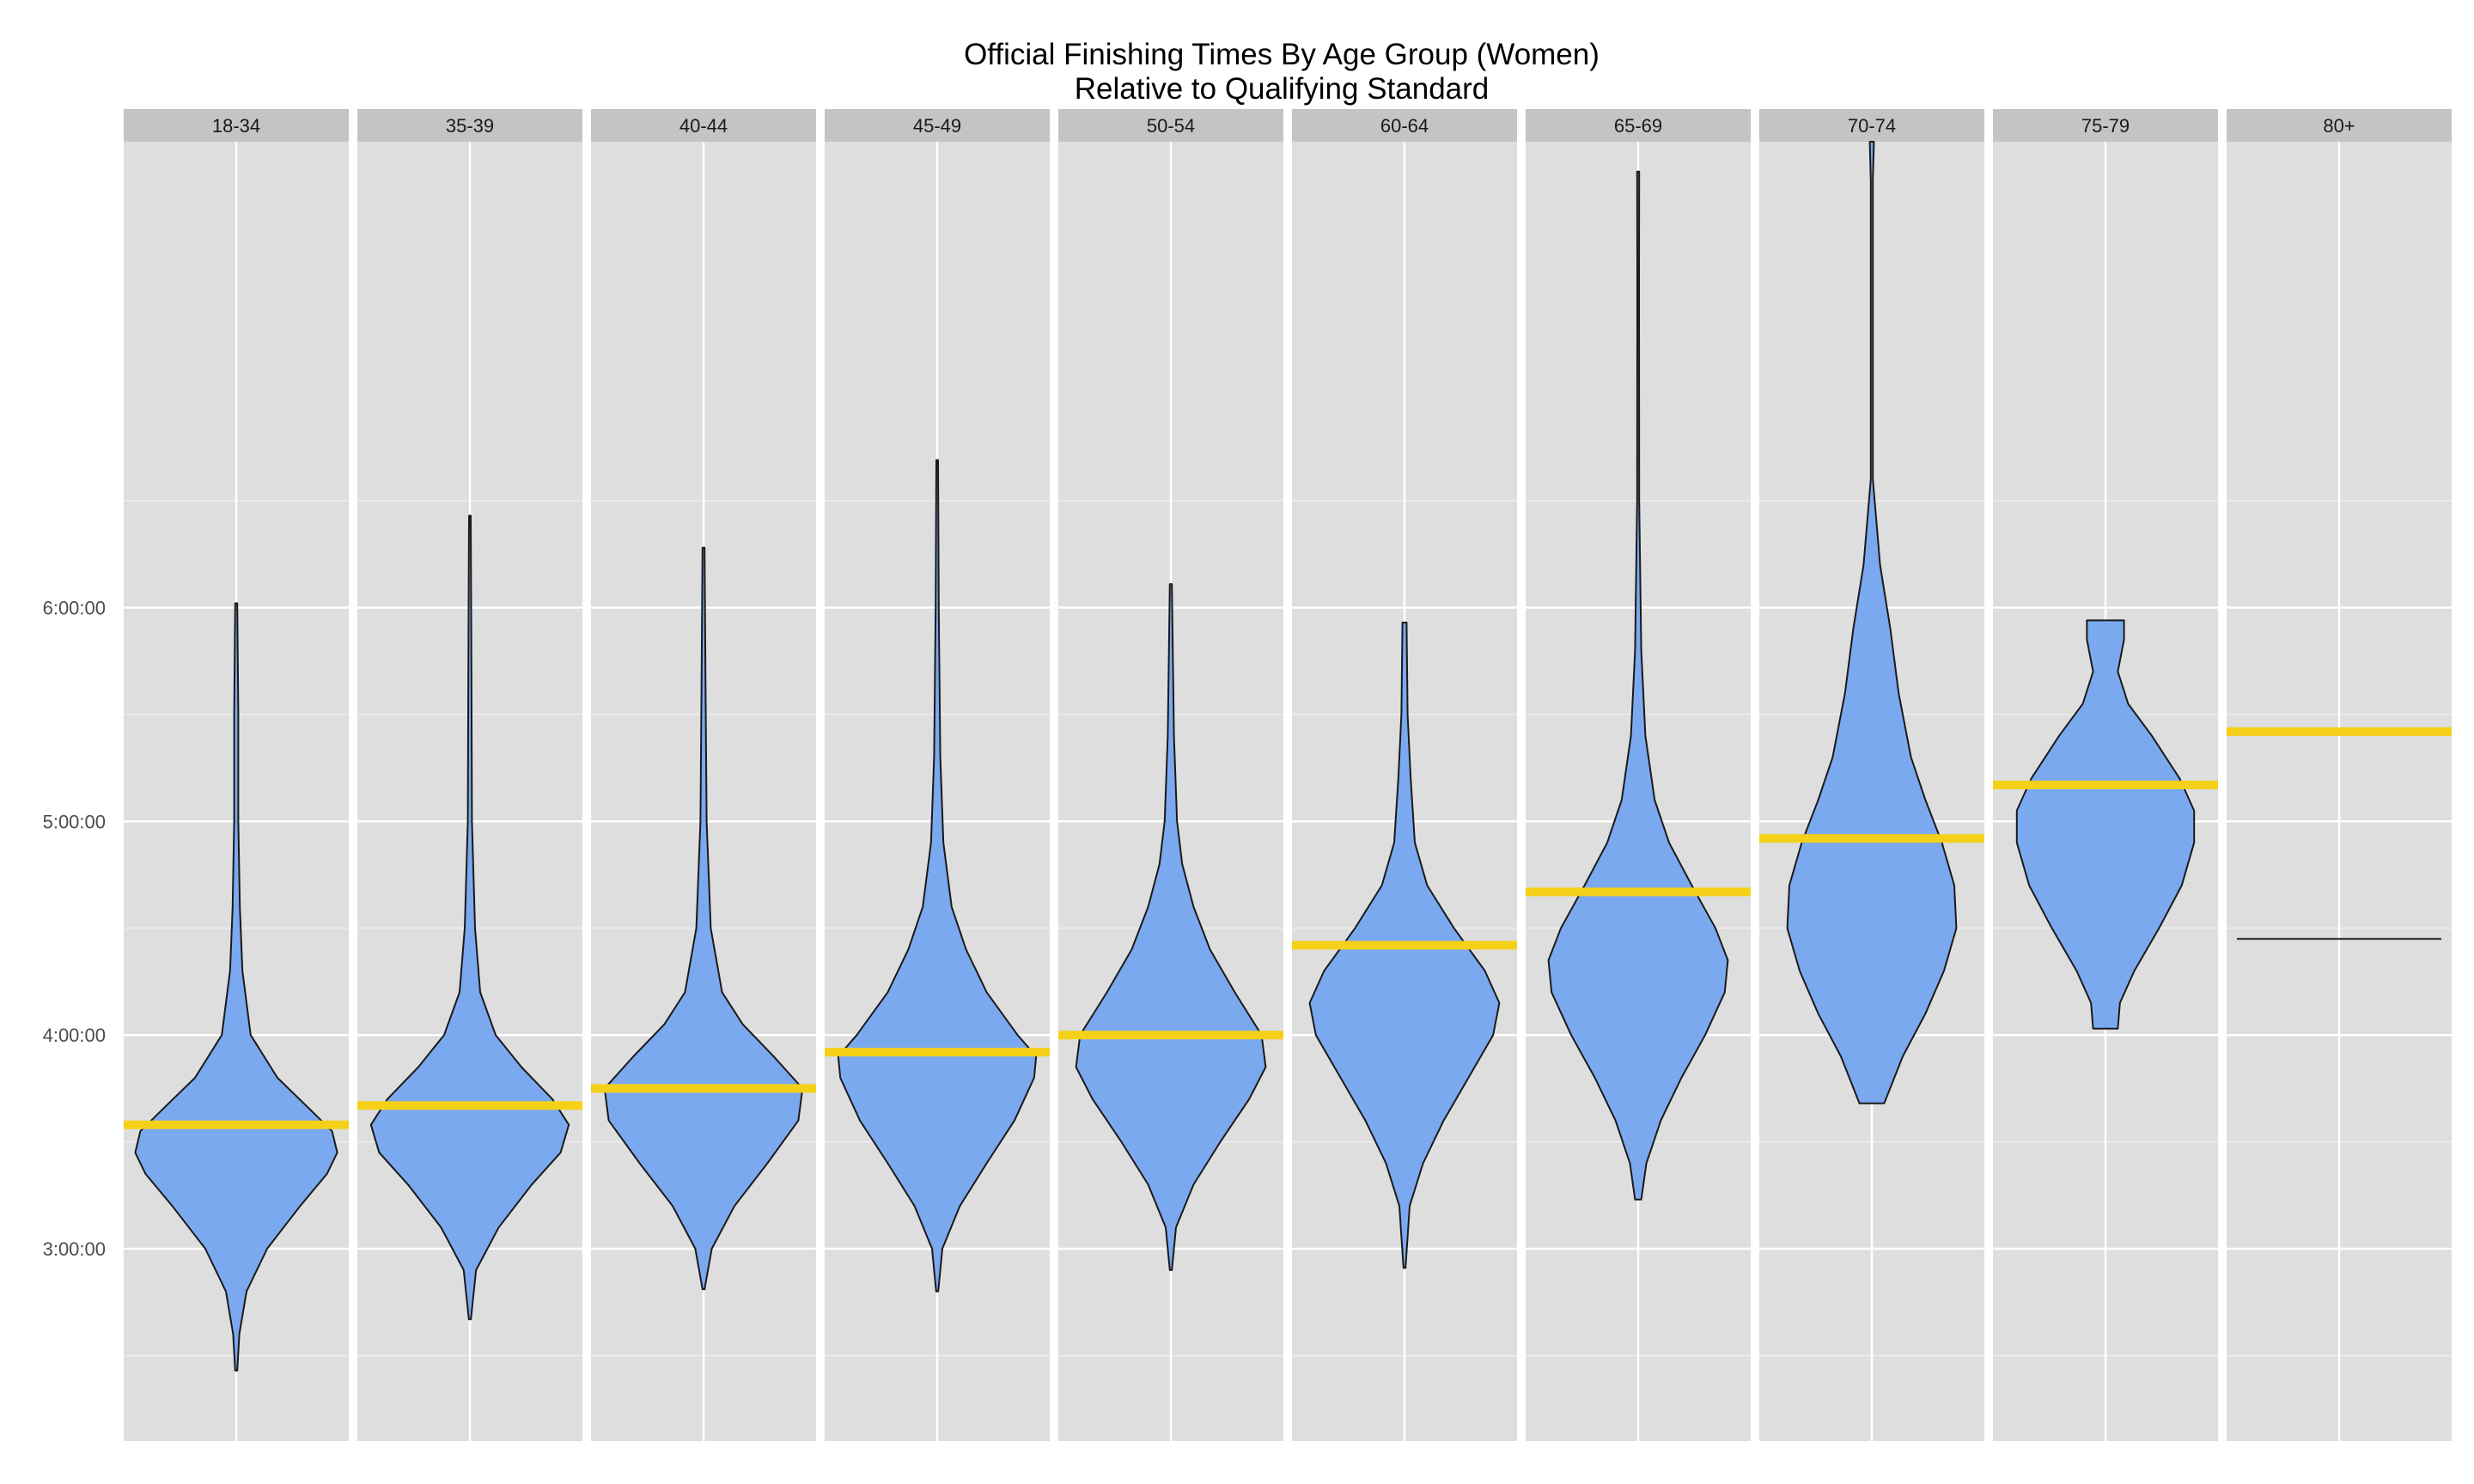  I want to click on facet-label: 40-44, so click(703, 126).